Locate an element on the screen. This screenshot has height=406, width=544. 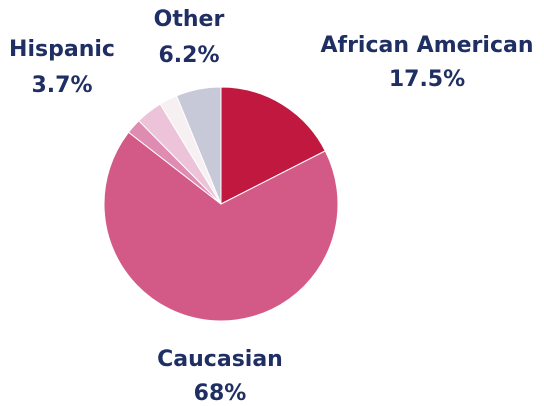
slice-other is located at coordinates (198, 145).